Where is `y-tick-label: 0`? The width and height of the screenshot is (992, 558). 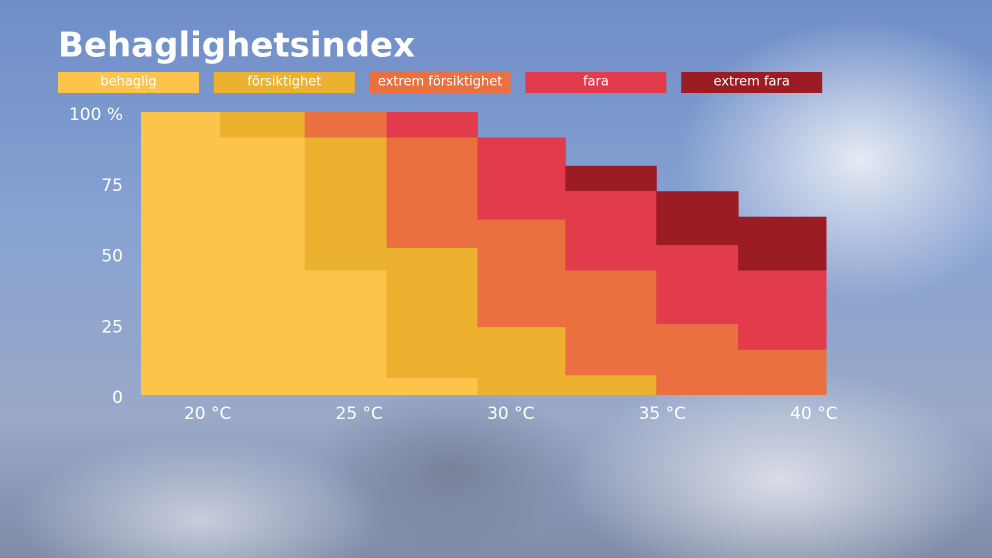 y-tick-label: 0 is located at coordinates (117, 398).